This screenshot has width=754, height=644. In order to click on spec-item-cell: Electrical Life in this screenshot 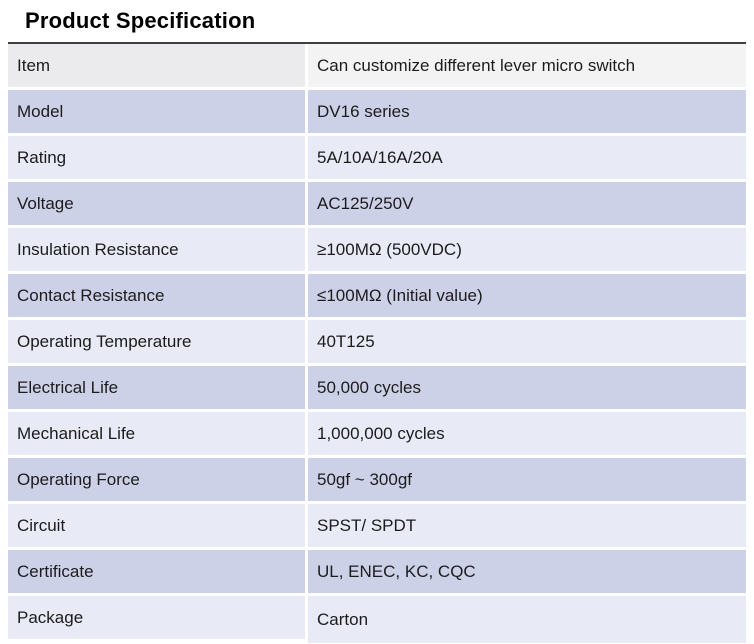, I will do `click(156, 387)`.